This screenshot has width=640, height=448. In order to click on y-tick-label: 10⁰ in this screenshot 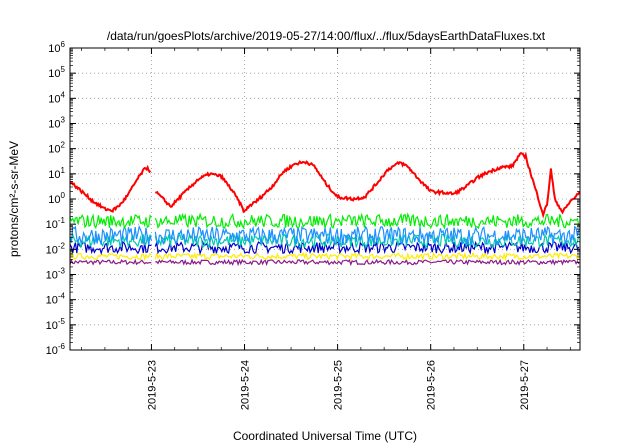, I will do `click(56, 198)`.